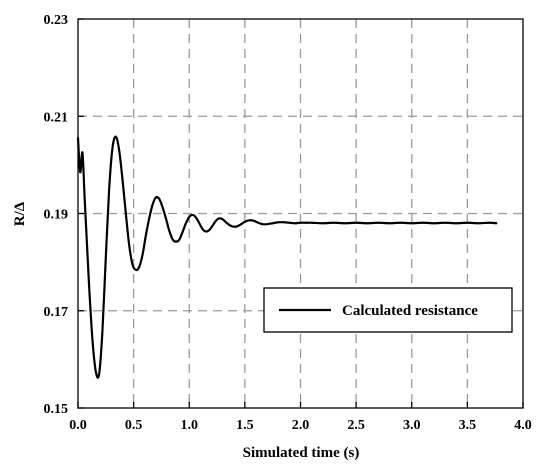  I want to click on y-tick-labels: 0.15 0.17 0.19 0.21 0.23, so click(56, 215).